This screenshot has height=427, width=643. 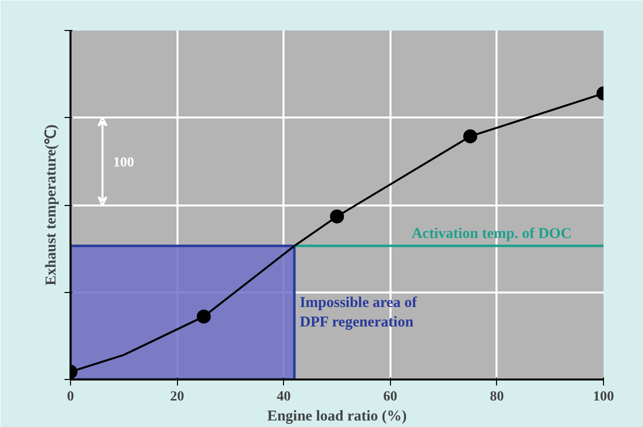 What do you see at coordinates (52, 205) in the screenshot?
I see `y-axis-title: Exhaust temperature(℃)` at bounding box center [52, 205].